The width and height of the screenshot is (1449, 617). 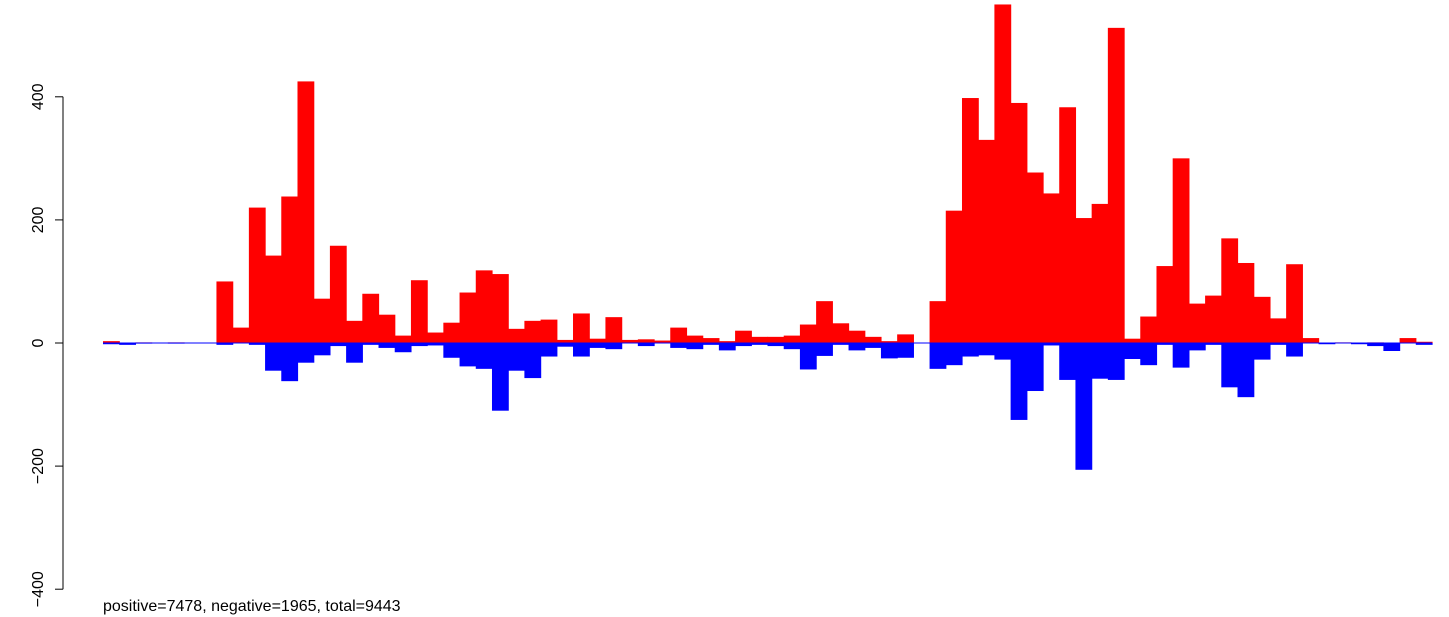 What do you see at coordinates (38, 589) in the screenshot?
I see `y-tick-label: −400` at bounding box center [38, 589].